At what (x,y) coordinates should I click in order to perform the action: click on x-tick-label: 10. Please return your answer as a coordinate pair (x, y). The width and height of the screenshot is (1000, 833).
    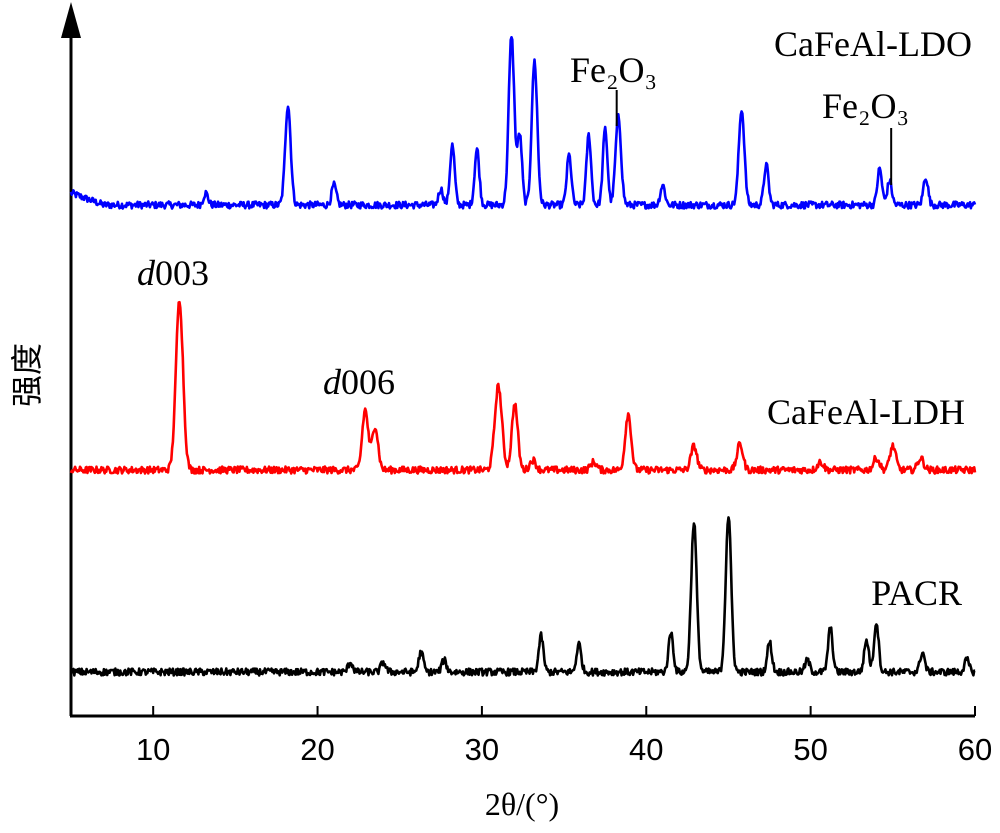
    Looking at the image, I should click on (153, 749).